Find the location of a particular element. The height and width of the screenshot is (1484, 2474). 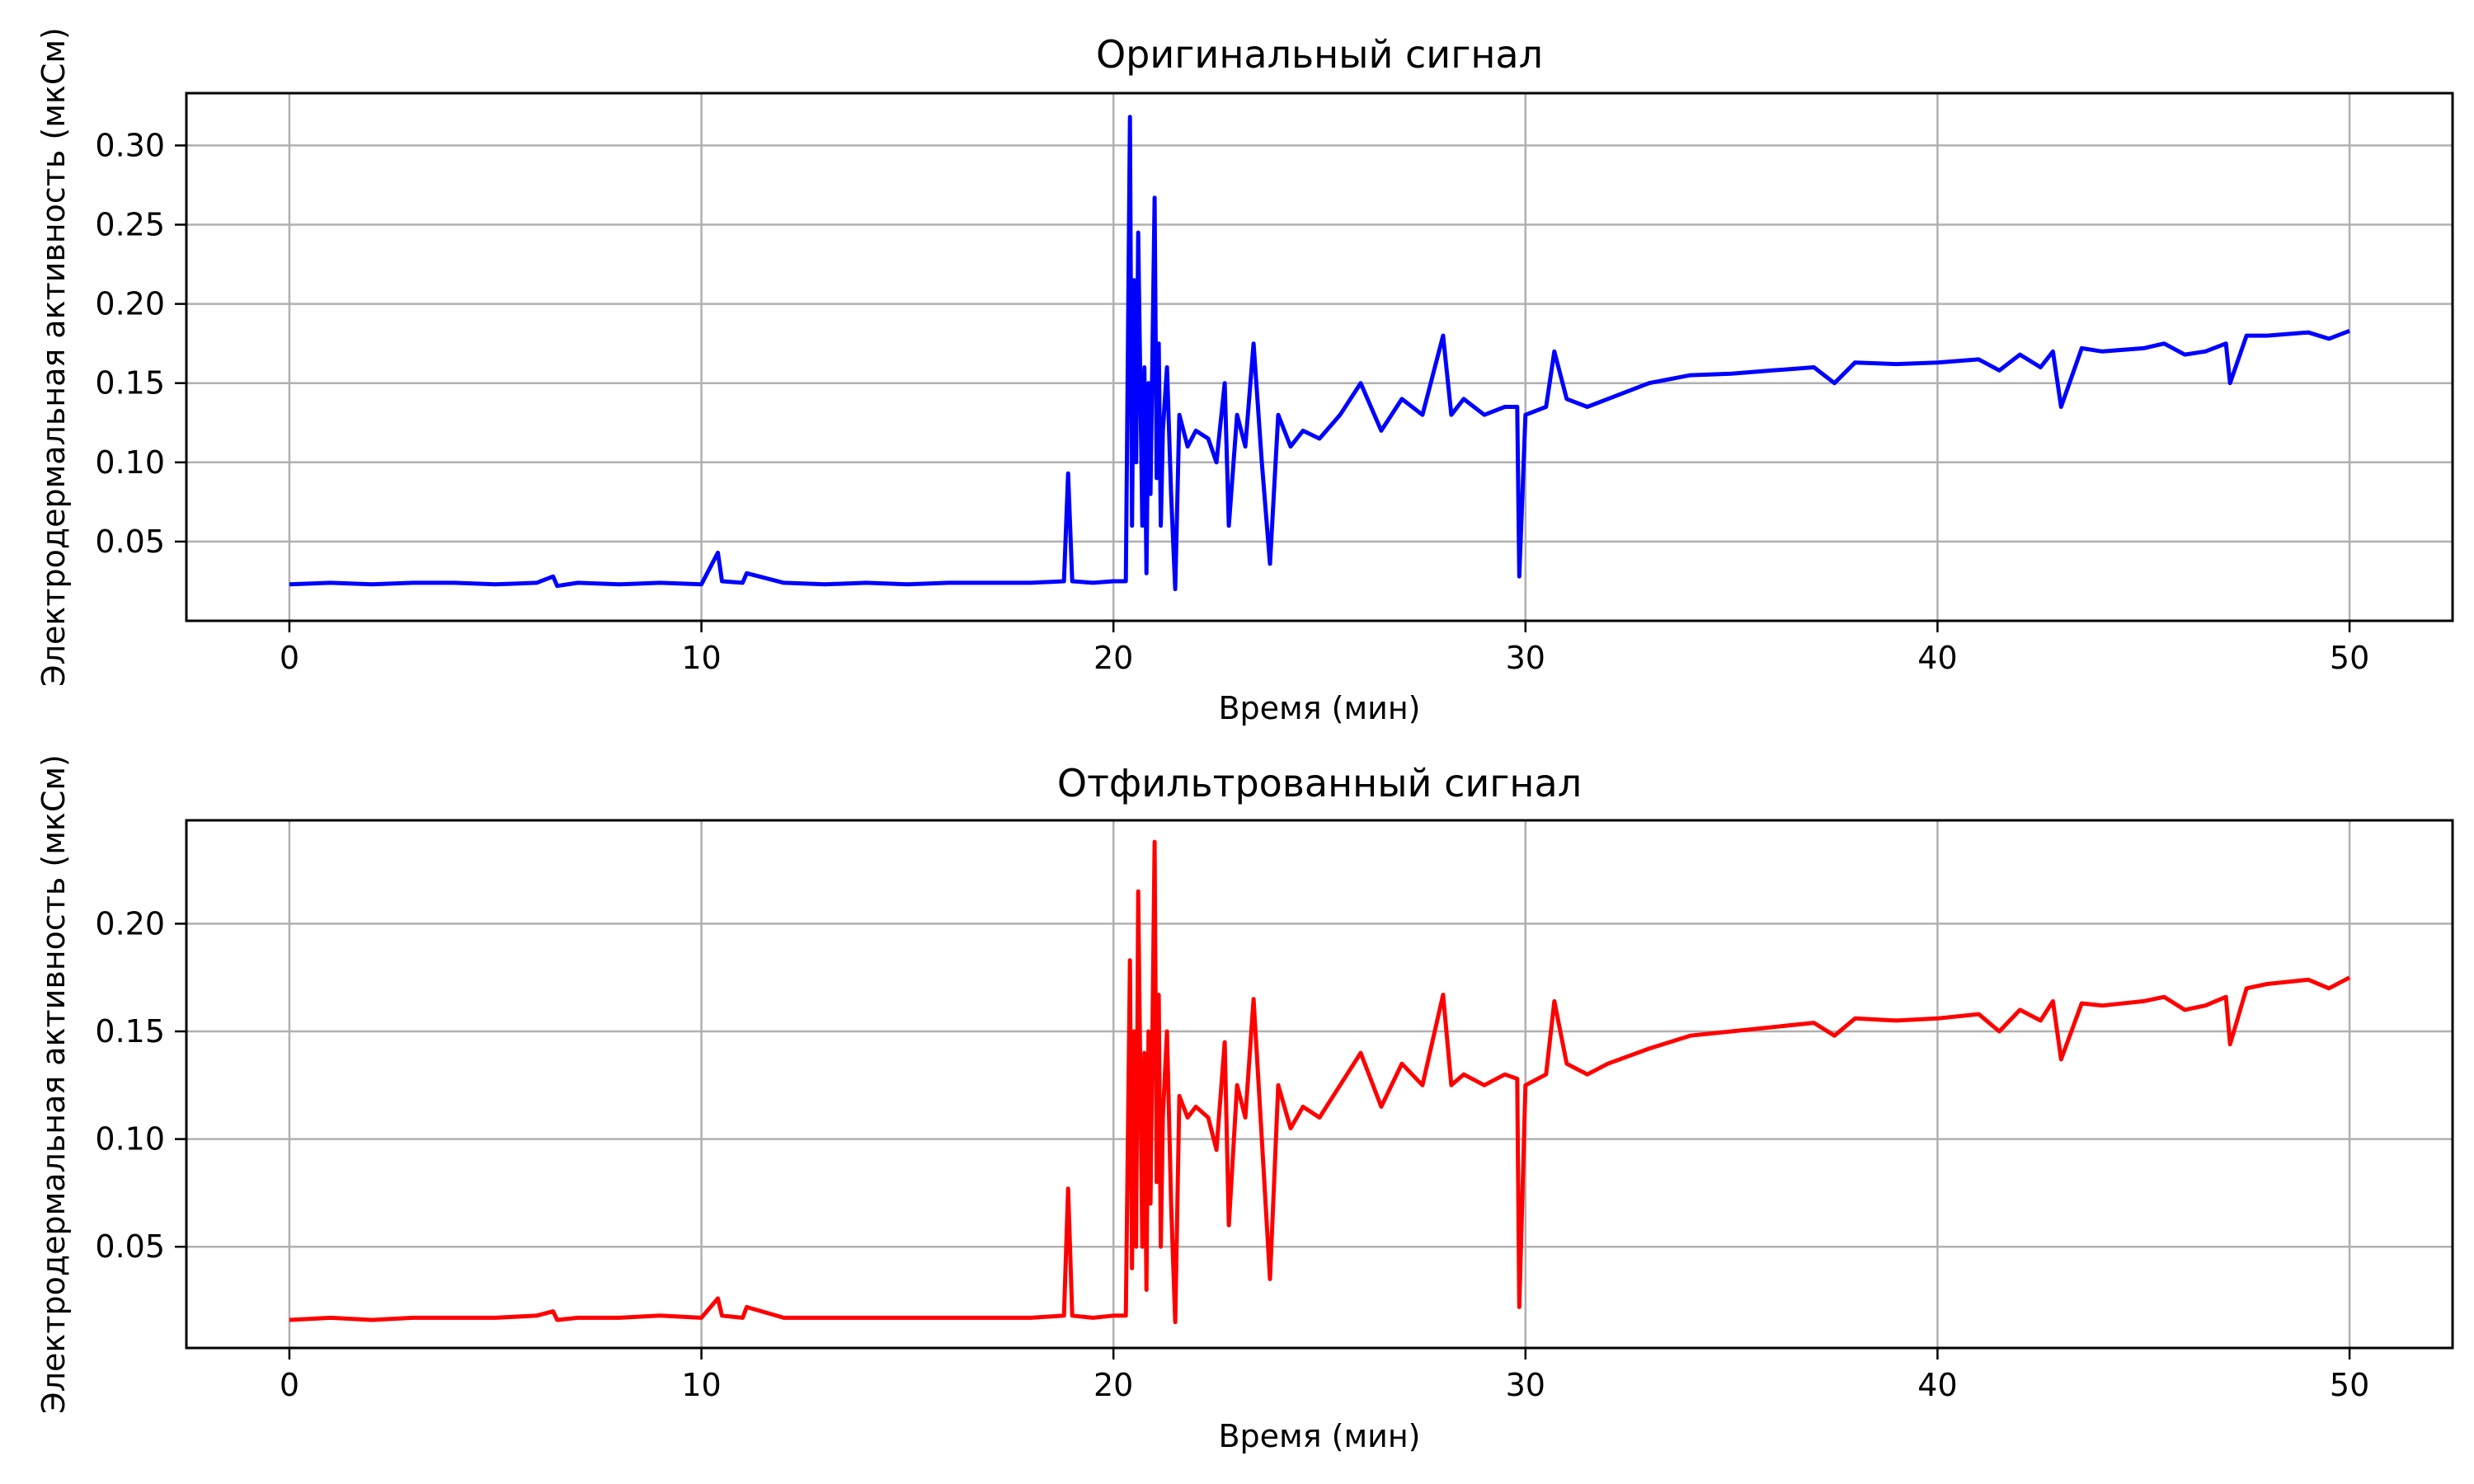

y-tick-label-filtered: 0.15 is located at coordinates (130, 1031).